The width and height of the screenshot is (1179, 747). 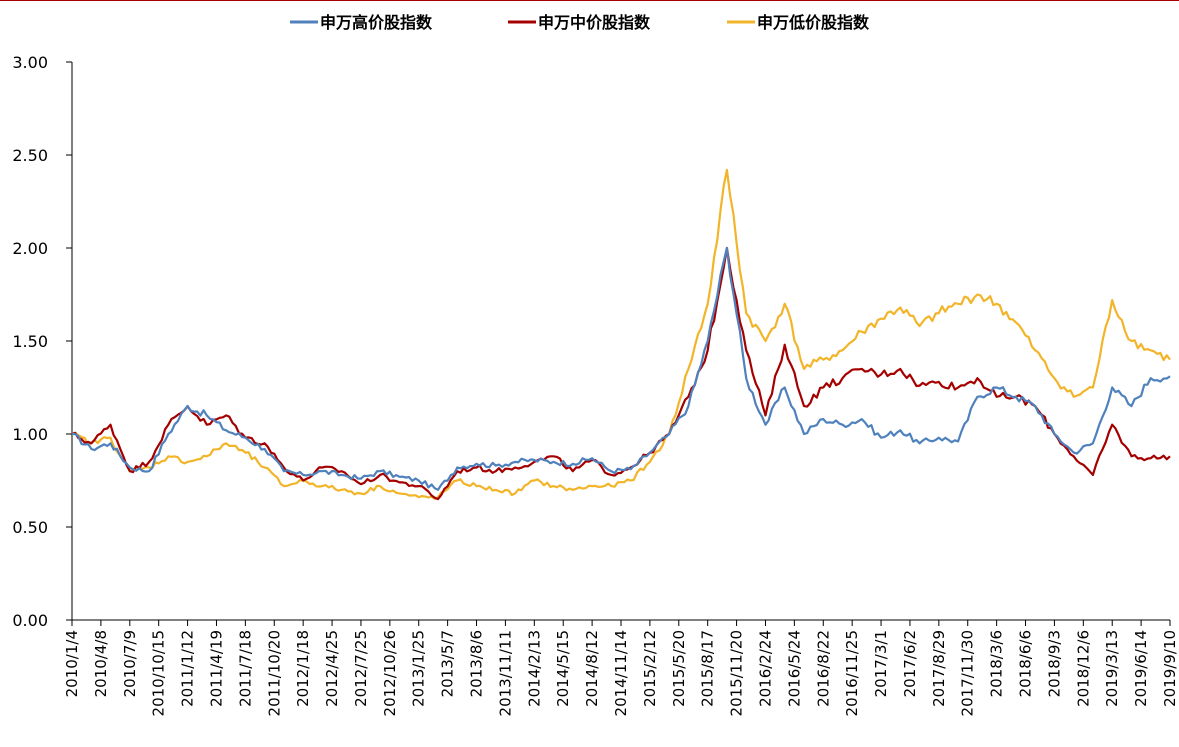 What do you see at coordinates (534, 668) in the screenshot?
I see `x-tick-label: 2014/2/13` at bounding box center [534, 668].